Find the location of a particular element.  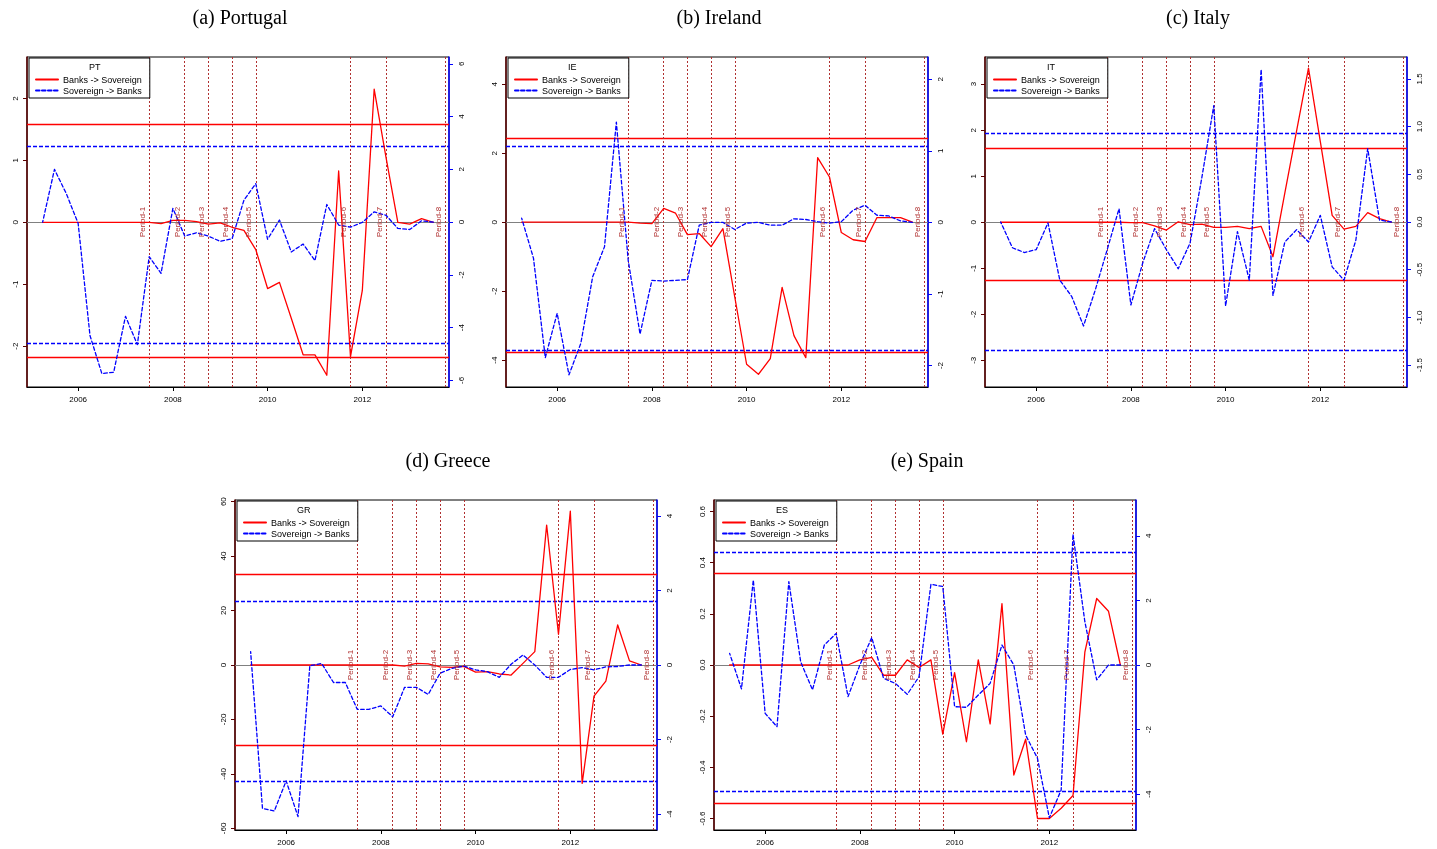

y2-tick-label: 0.5 is located at coordinates (1419, 174).